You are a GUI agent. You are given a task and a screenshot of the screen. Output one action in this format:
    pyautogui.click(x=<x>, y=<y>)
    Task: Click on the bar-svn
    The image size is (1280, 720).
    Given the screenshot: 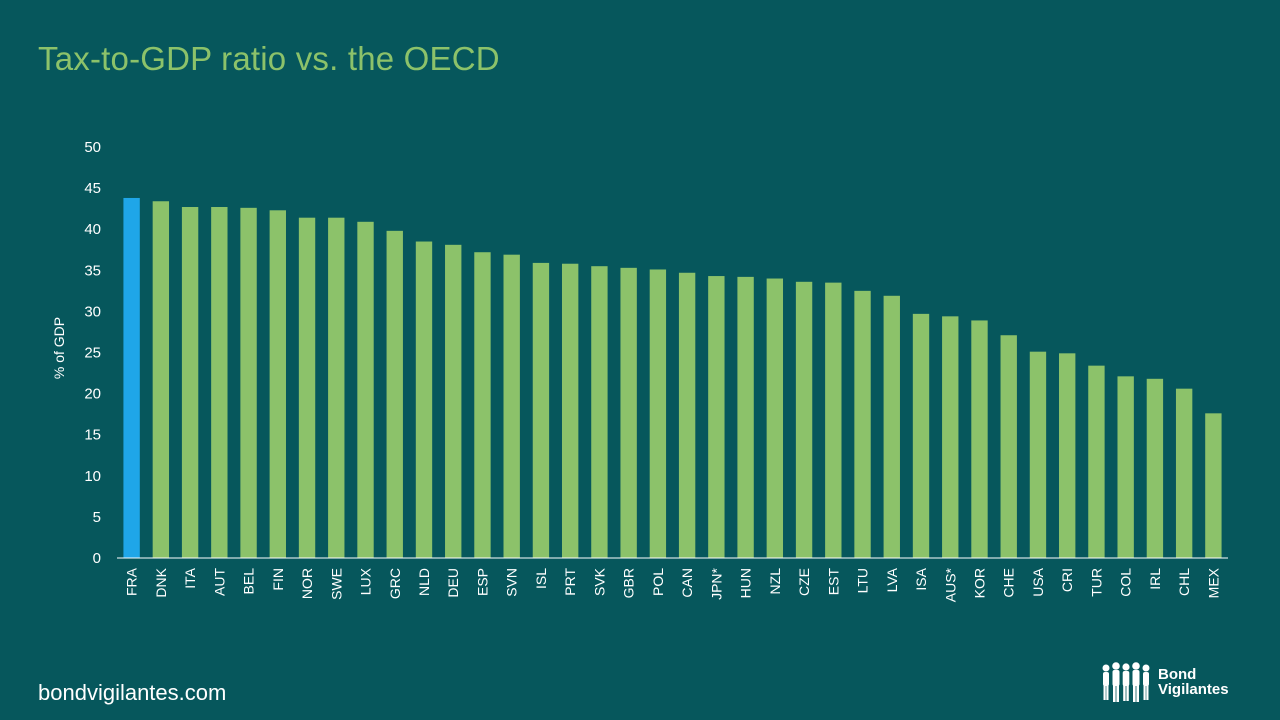 What is the action you would take?
    pyautogui.click(x=511, y=406)
    